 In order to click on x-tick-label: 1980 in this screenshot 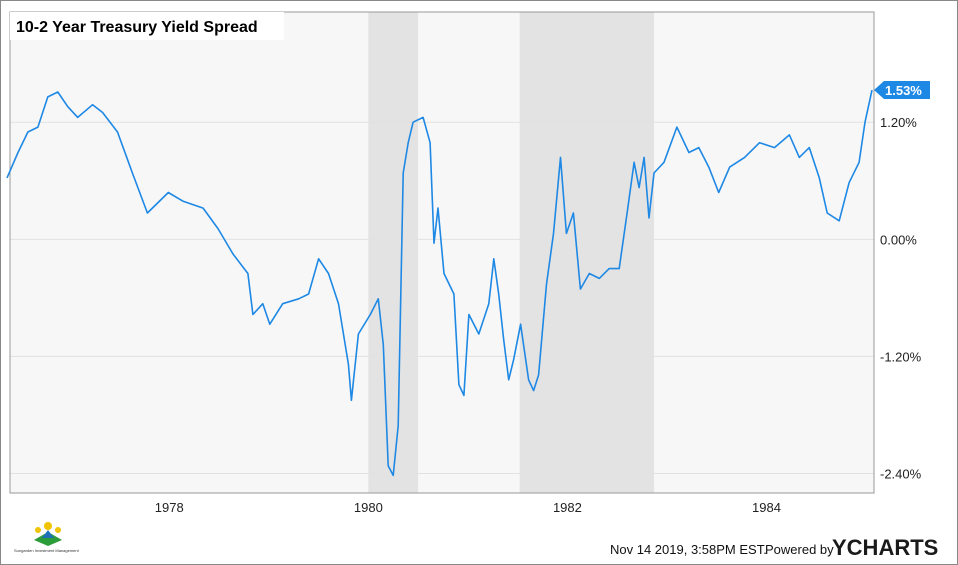, I will do `click(368, 507)`.